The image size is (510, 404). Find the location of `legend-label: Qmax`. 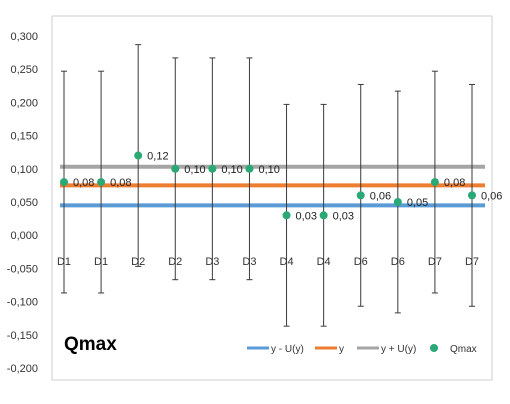

legend-label: Qmax is located at coordinates (463, 349).